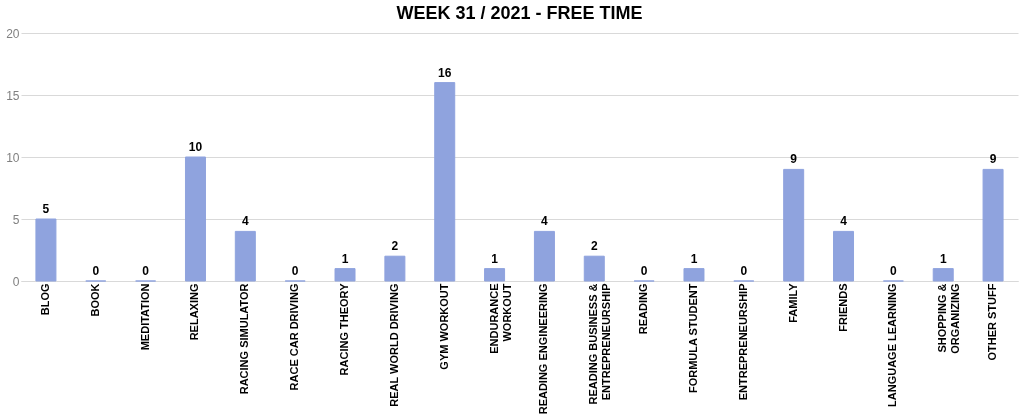 Image resolution: width=1023 pixels, height=419 pixels. What do you see at coordinates (393, 345) in the screenshot?
I see `x-tick-label: REAL WORLD DRIVING` at bounding box center [393, 345].